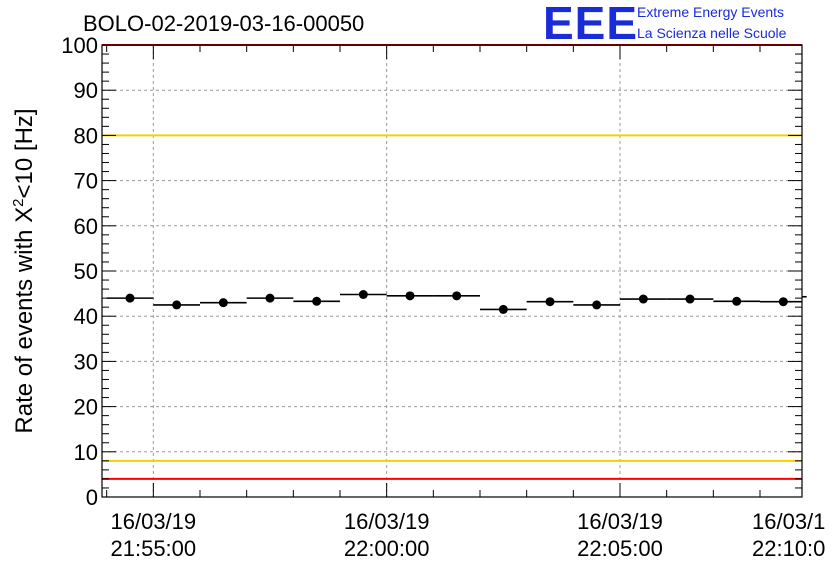  I want to click on y-tick-label: 20, so click(86, 407).